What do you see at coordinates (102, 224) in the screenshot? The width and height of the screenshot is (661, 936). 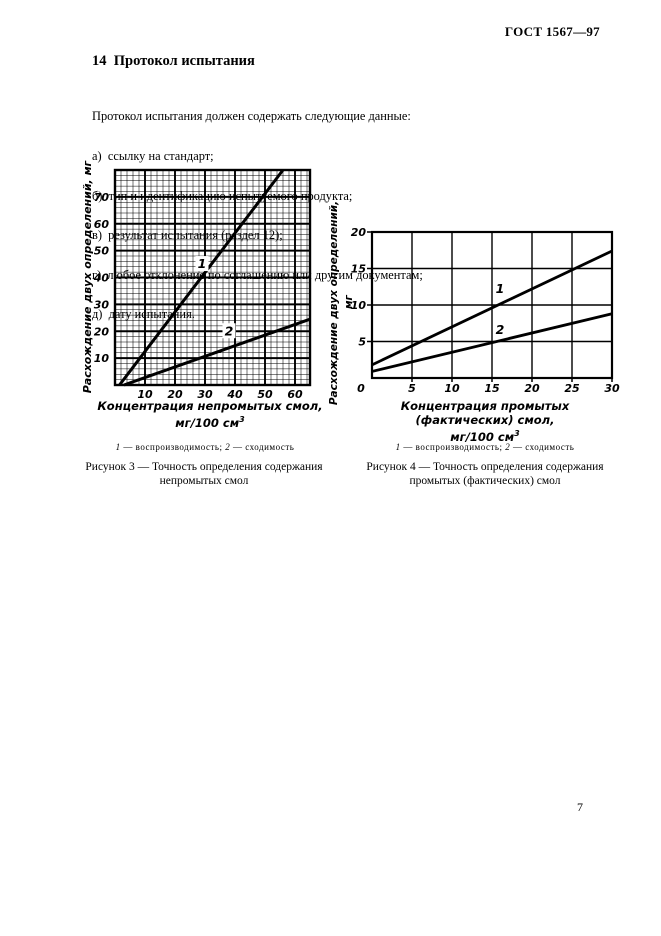 I see `y-tick-label: 60` at bounding box center [102, 224].